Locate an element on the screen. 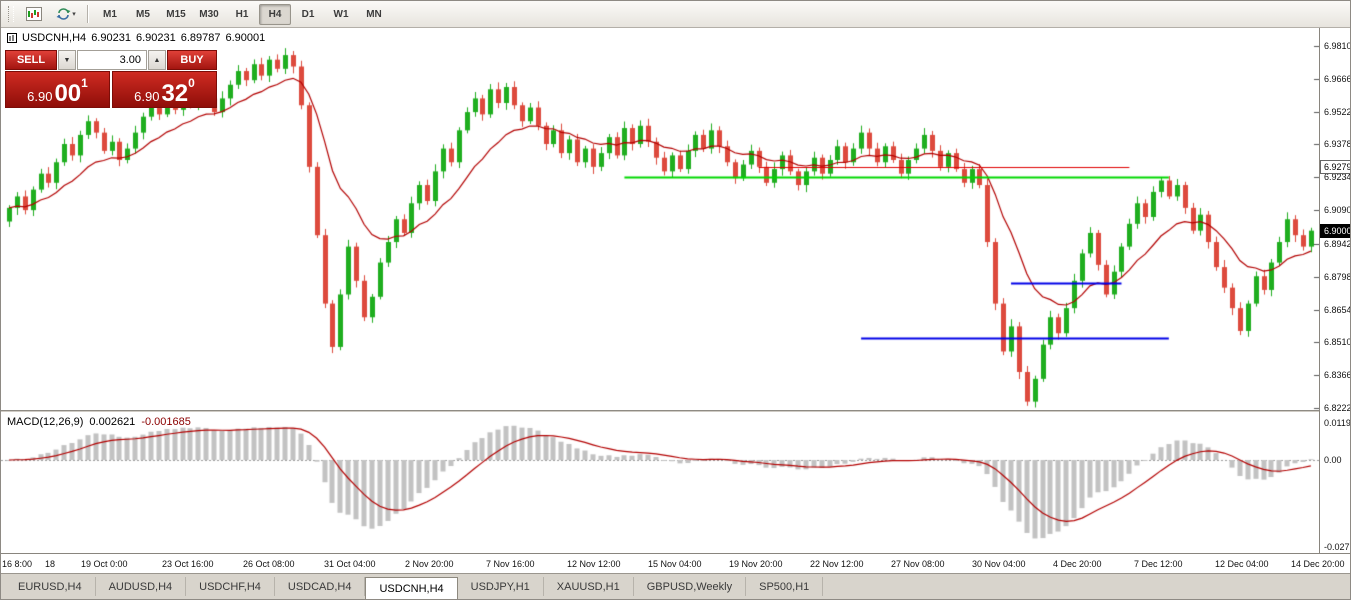 This screenshot has height=600, width=1351. timeframe-button-h1: H1 is located at coordinates (242, 14).